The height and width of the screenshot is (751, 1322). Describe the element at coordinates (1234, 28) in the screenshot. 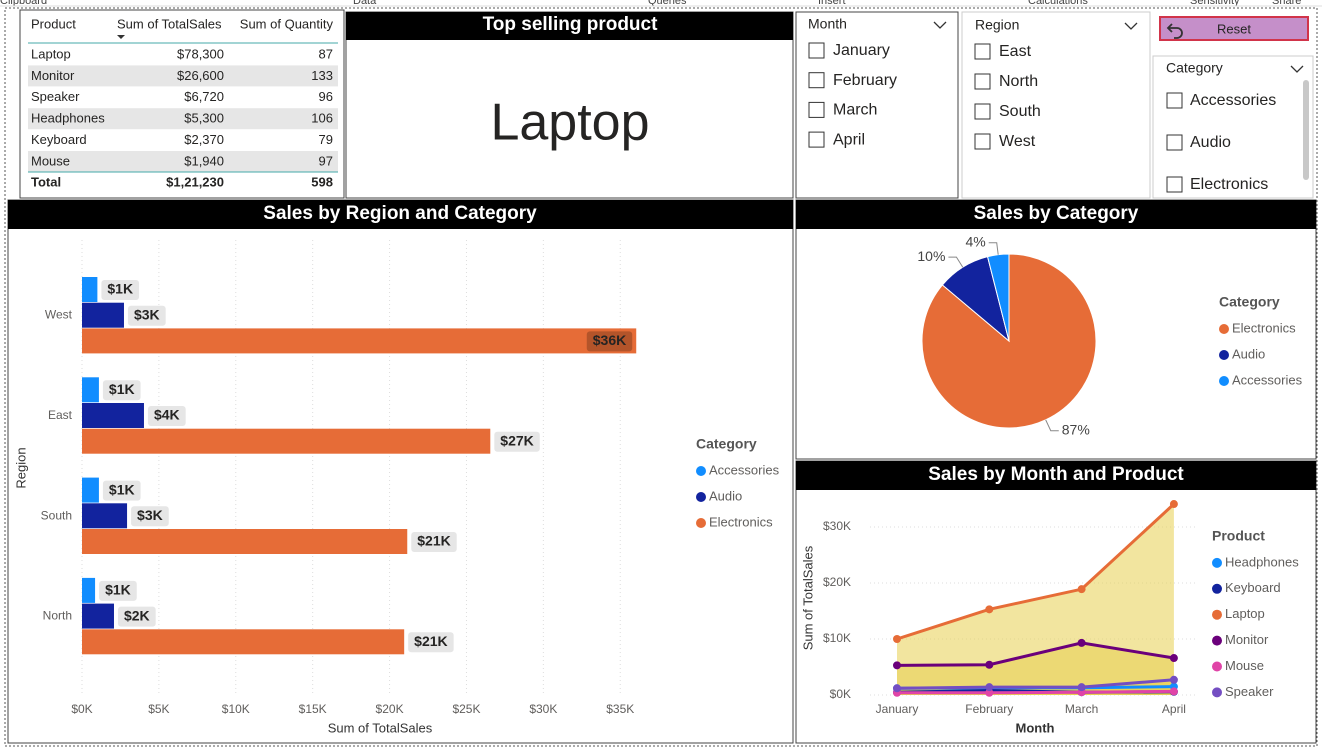

I see `reset-button` at that location.